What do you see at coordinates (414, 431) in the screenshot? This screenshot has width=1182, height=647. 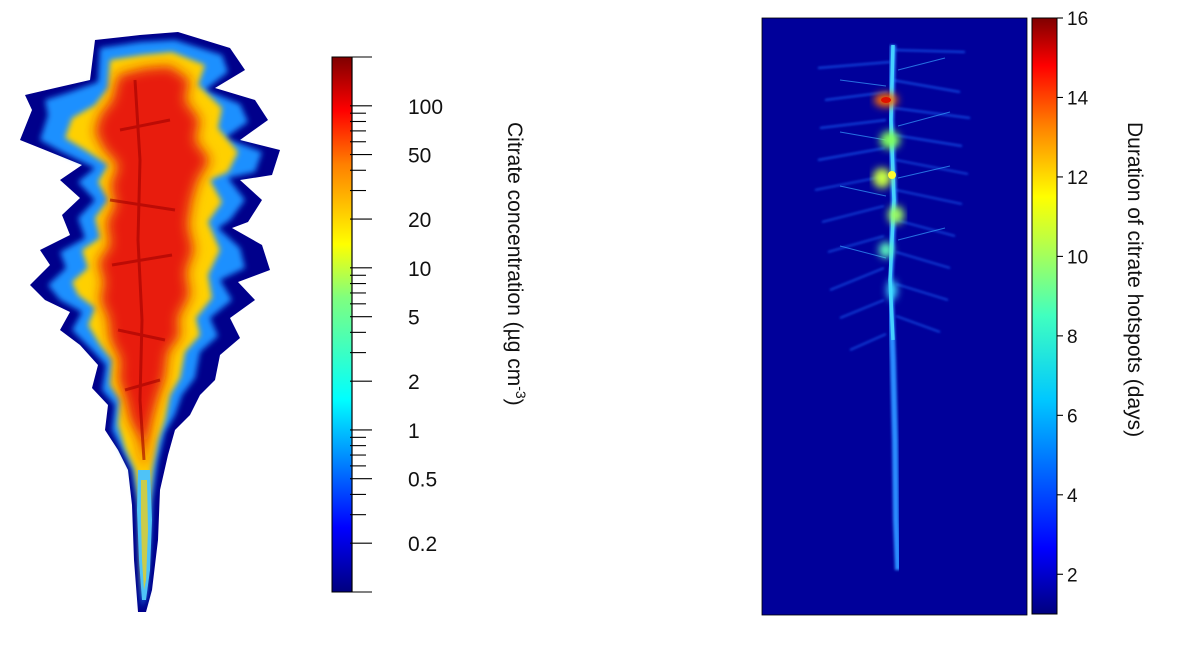 I see `colorbar-tick-label: 1` at bounding box center [414, 431].